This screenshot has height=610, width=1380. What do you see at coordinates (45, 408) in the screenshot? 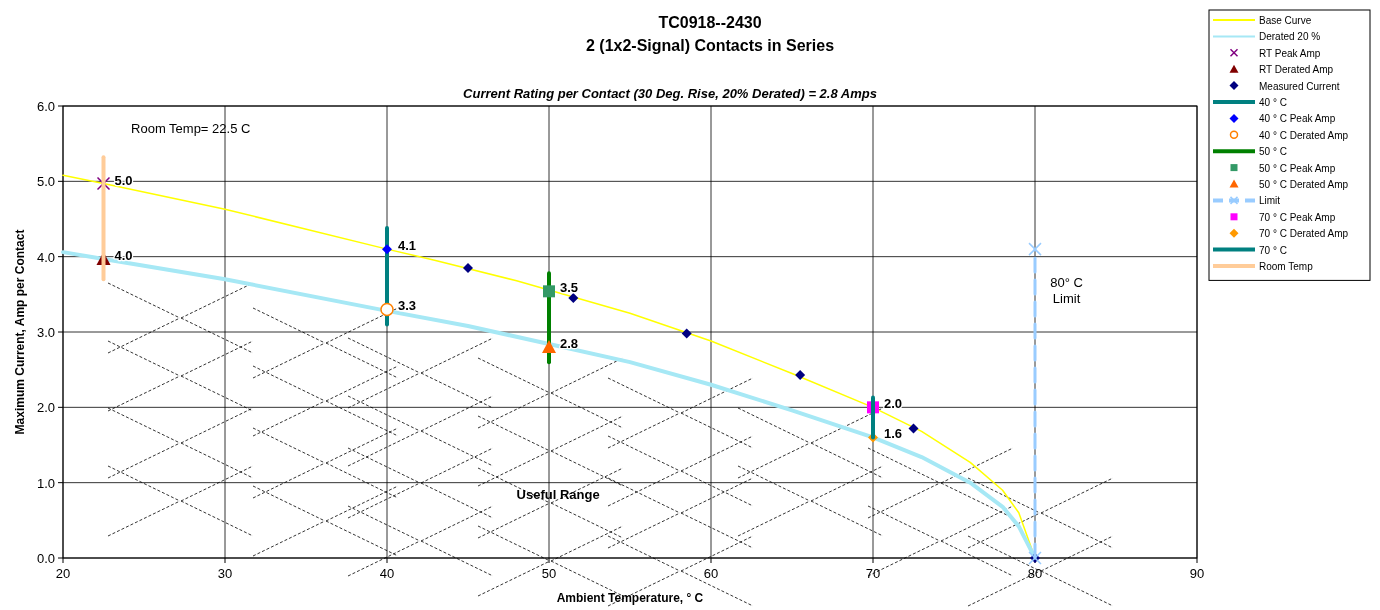
I see `y-tick-label: 2.0` at bounding box center [45, 408].